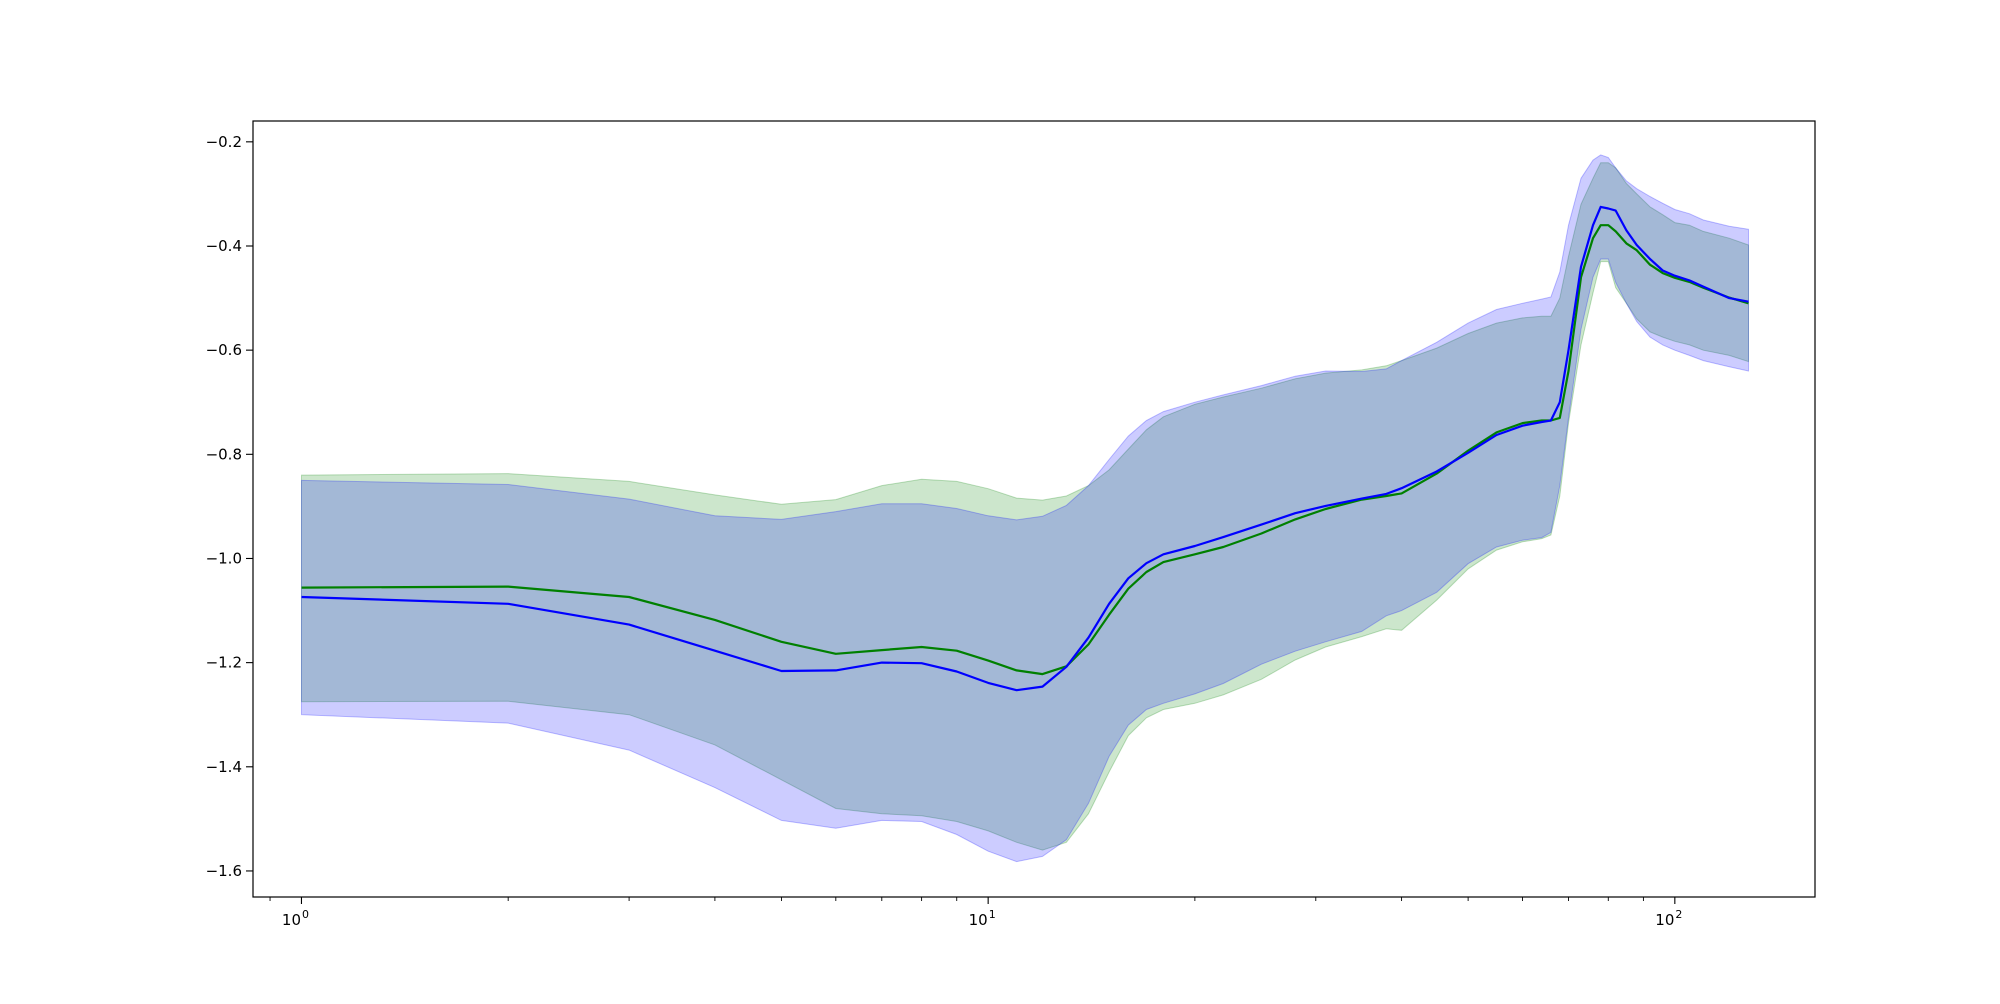 The image size is (2000, 1004). I want to click on x-tick-exp-2: 2, so click(1678, 914).